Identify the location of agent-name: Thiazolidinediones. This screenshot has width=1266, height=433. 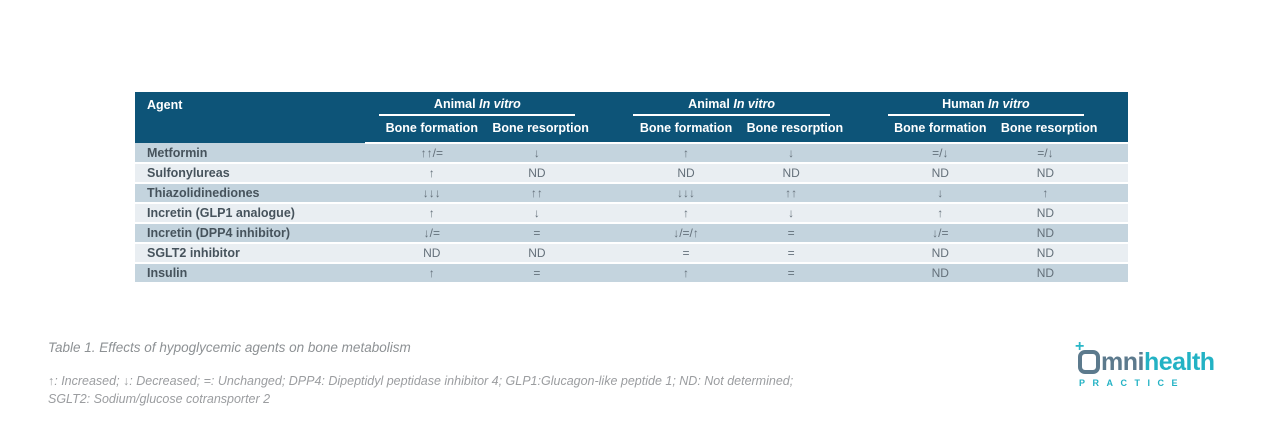
(250, 193).